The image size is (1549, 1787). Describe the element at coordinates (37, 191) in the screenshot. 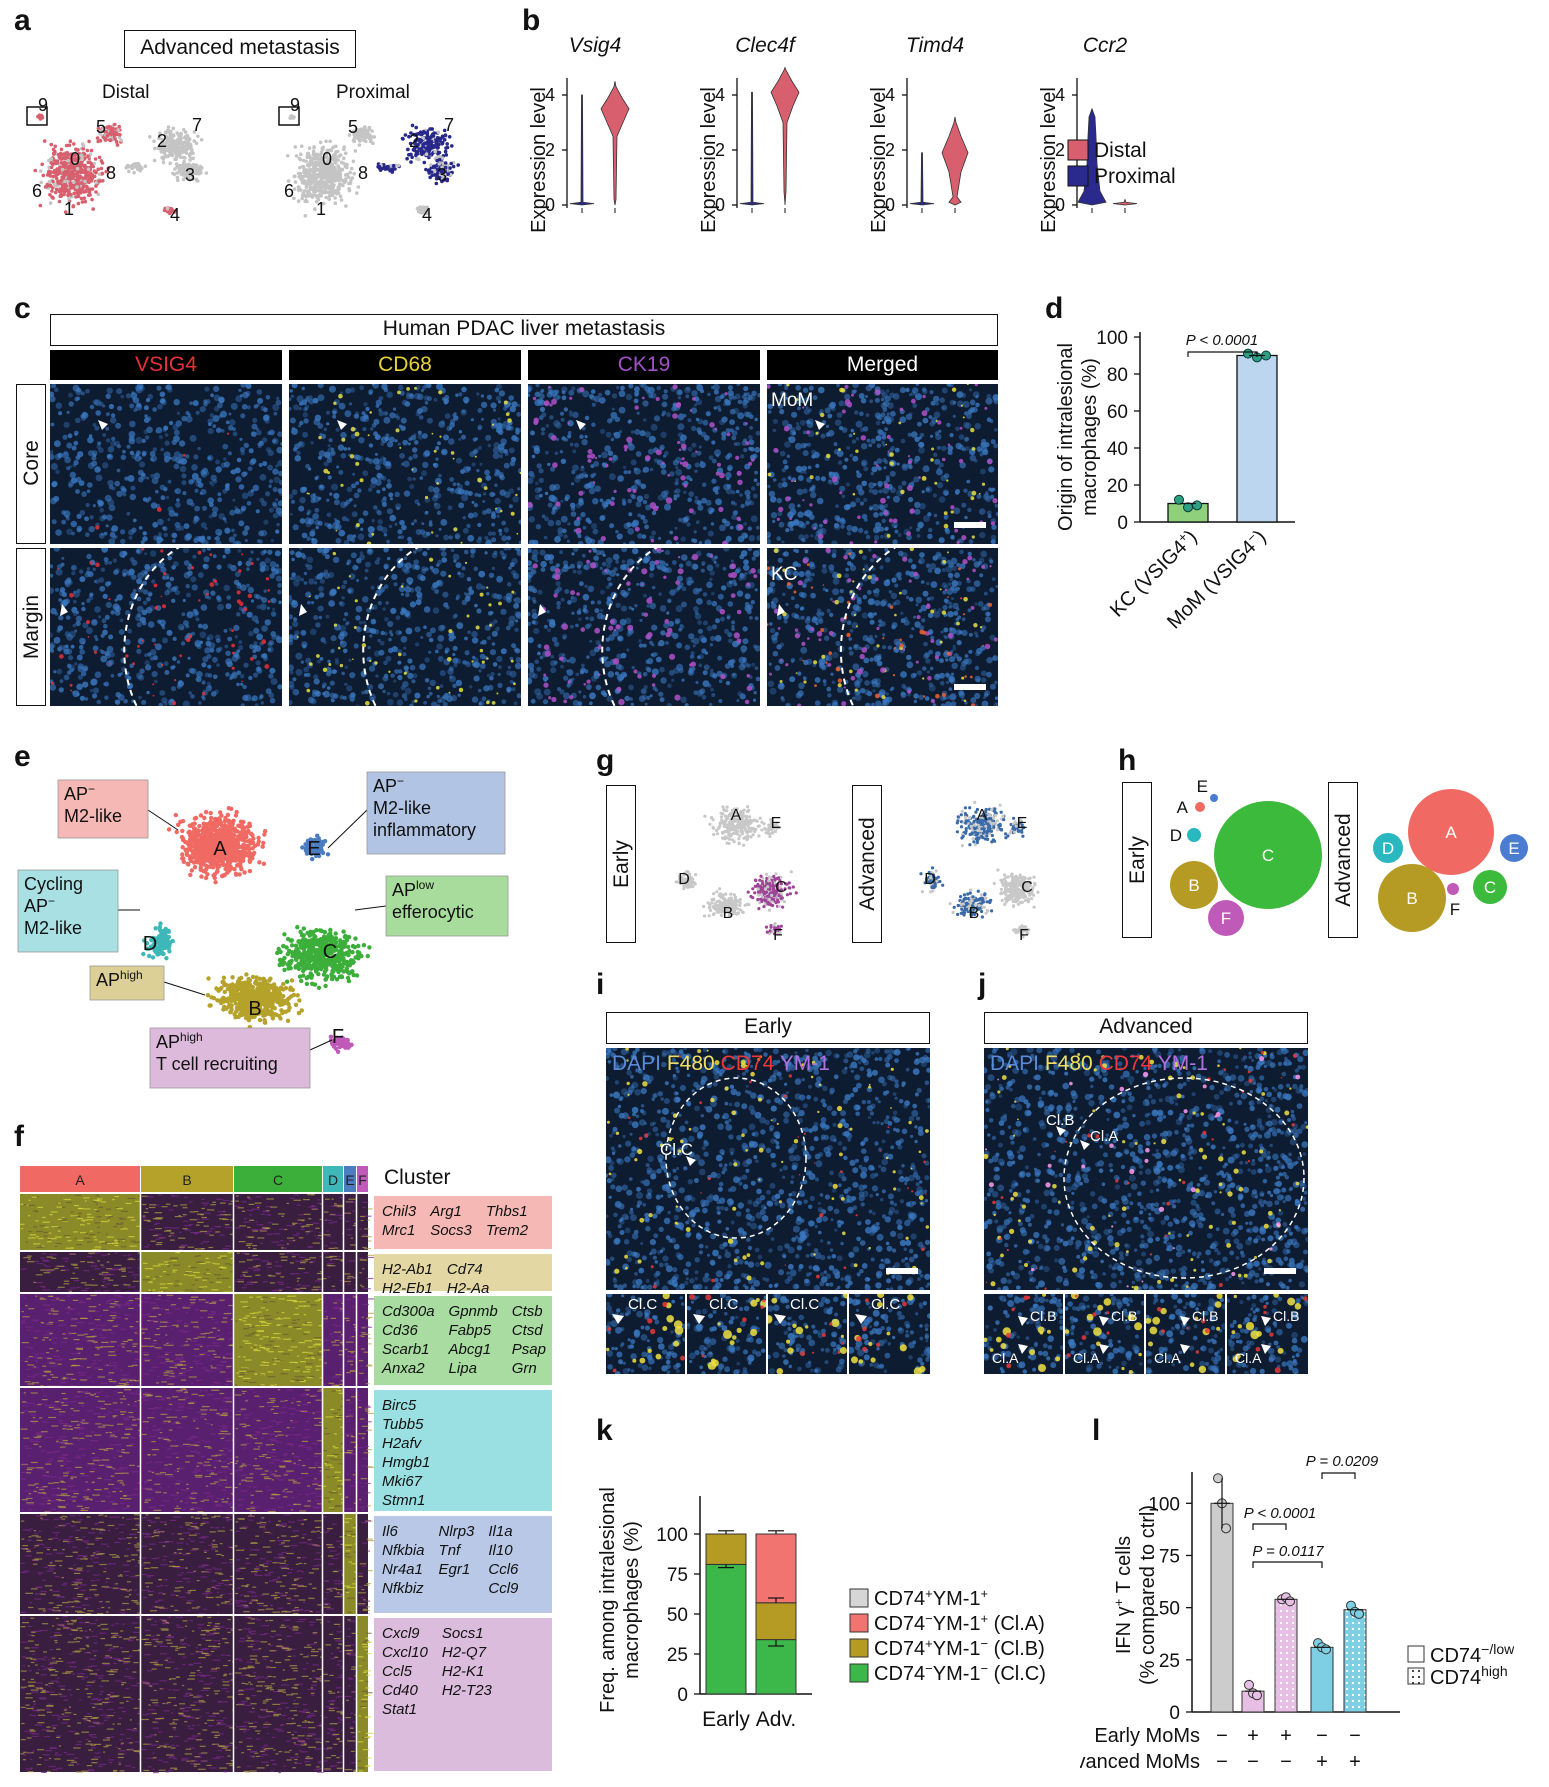

I see `cluster-number-6: 6` at that location.